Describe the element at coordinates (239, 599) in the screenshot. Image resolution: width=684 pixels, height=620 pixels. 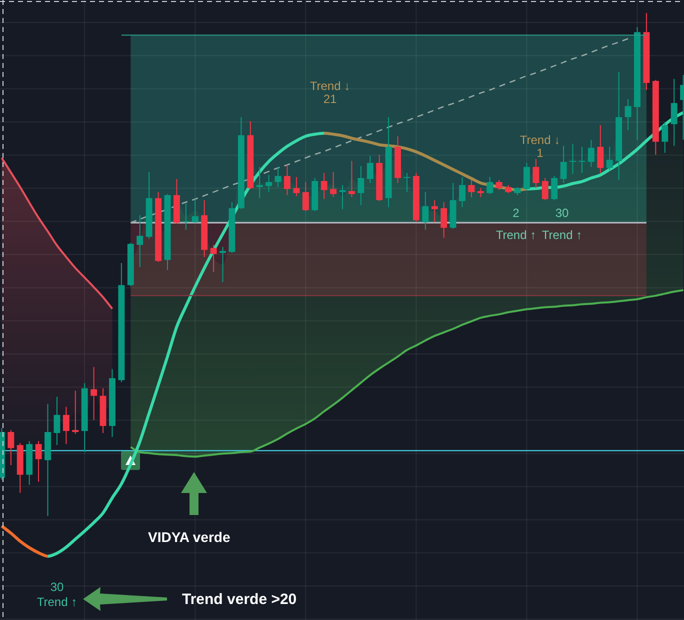
I see `text: Trend verde >20` at that location.